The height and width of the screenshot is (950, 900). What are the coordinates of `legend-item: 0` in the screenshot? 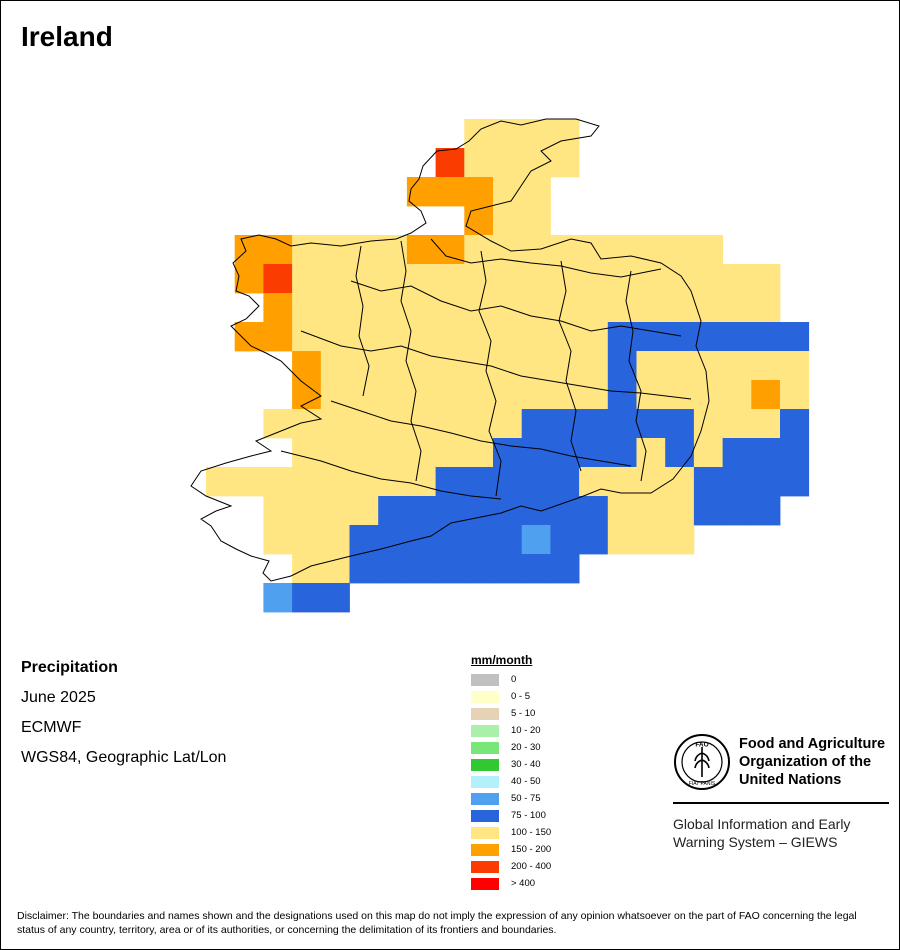 It's located at (511, 679).